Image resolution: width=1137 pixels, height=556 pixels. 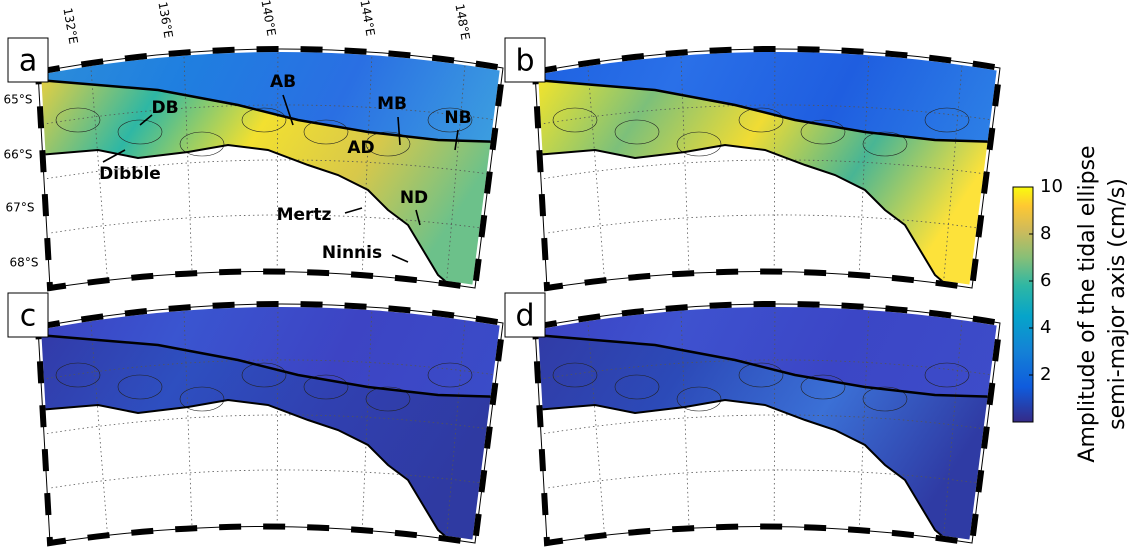 I want to click on panel-label: c, so click(x=28, y=316).